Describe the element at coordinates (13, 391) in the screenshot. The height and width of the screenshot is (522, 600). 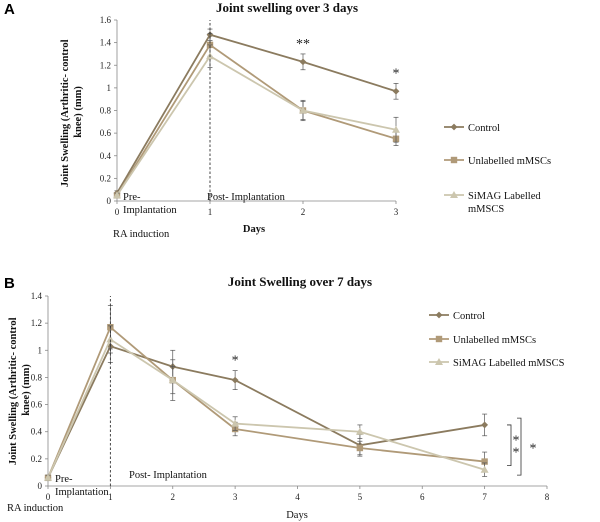
I see `chart-b-ylabel-line1: Joint Swelling (Arthritic- control` at that location.